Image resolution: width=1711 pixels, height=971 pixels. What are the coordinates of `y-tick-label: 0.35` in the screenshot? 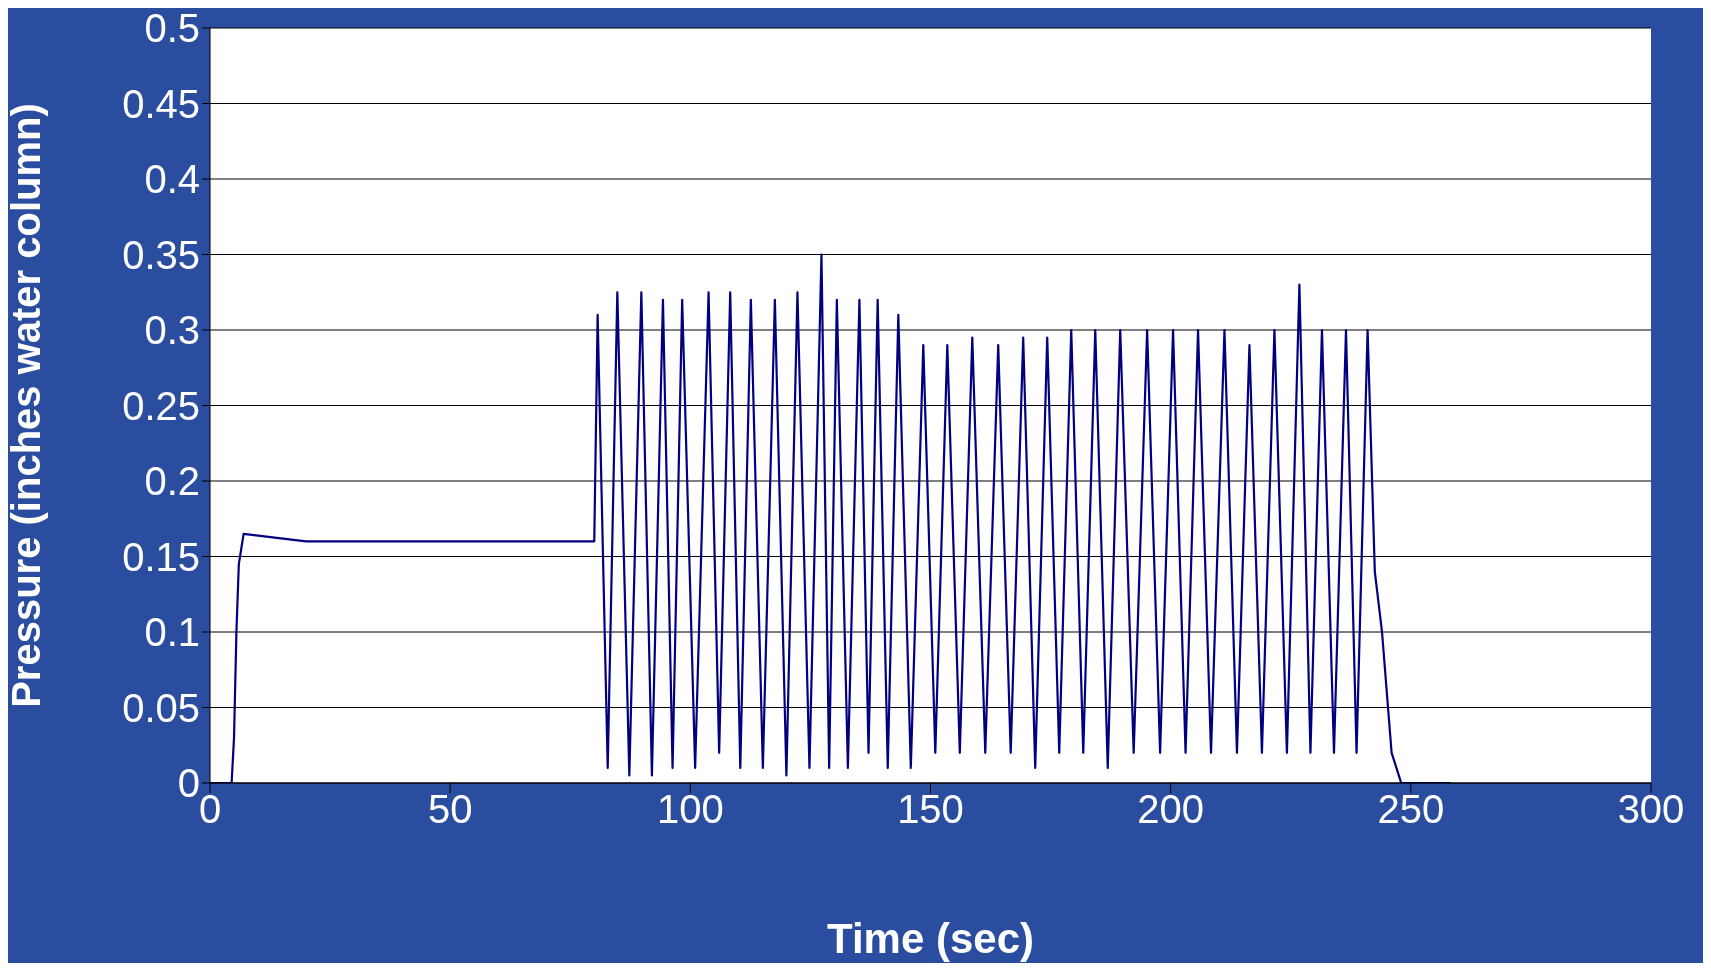 It's located at (161, 254).